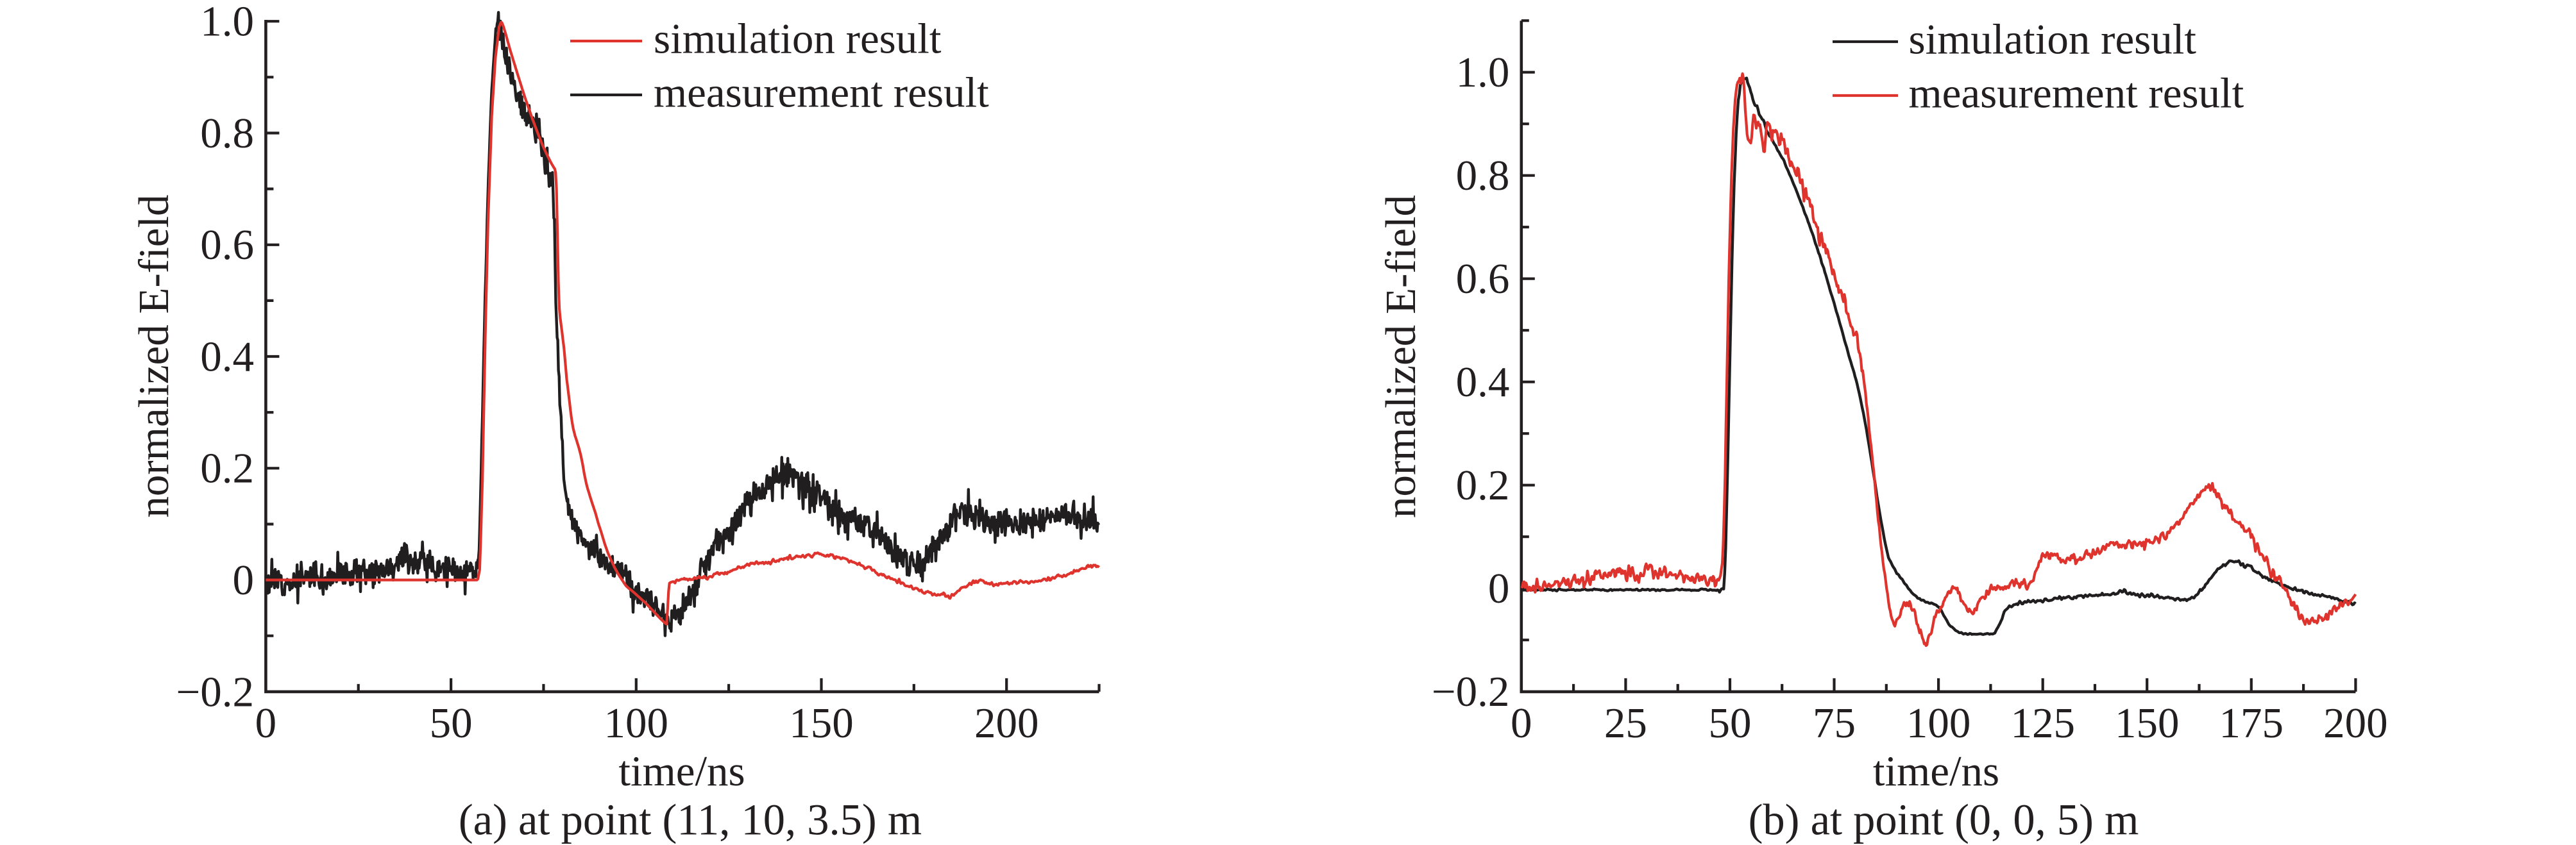 This screenshot has height=845, width=2576. What do you see at coordinates (2251, 723) in the screenshot?
I see `svg-text: 175` at bounding box center [2251, 723].